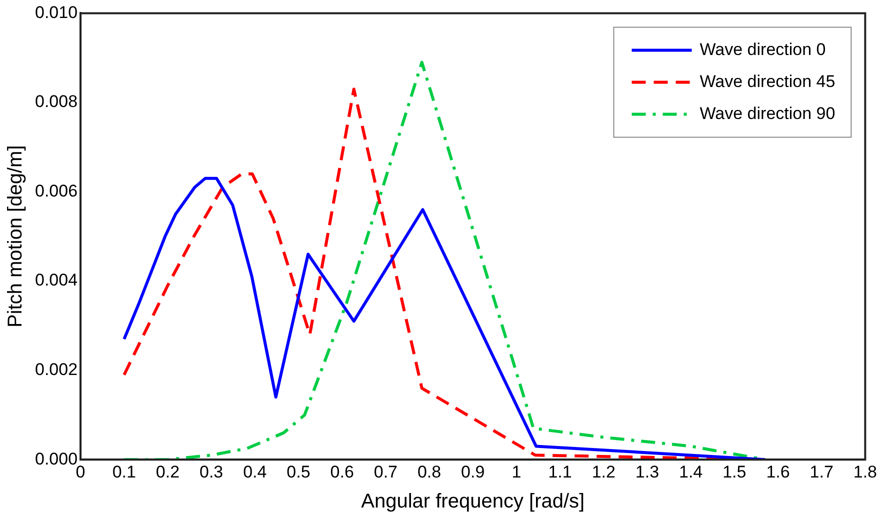  Describe the element at coordinates (81, 472) in the screenshot. I see `x-tick-label: 0` at that location.